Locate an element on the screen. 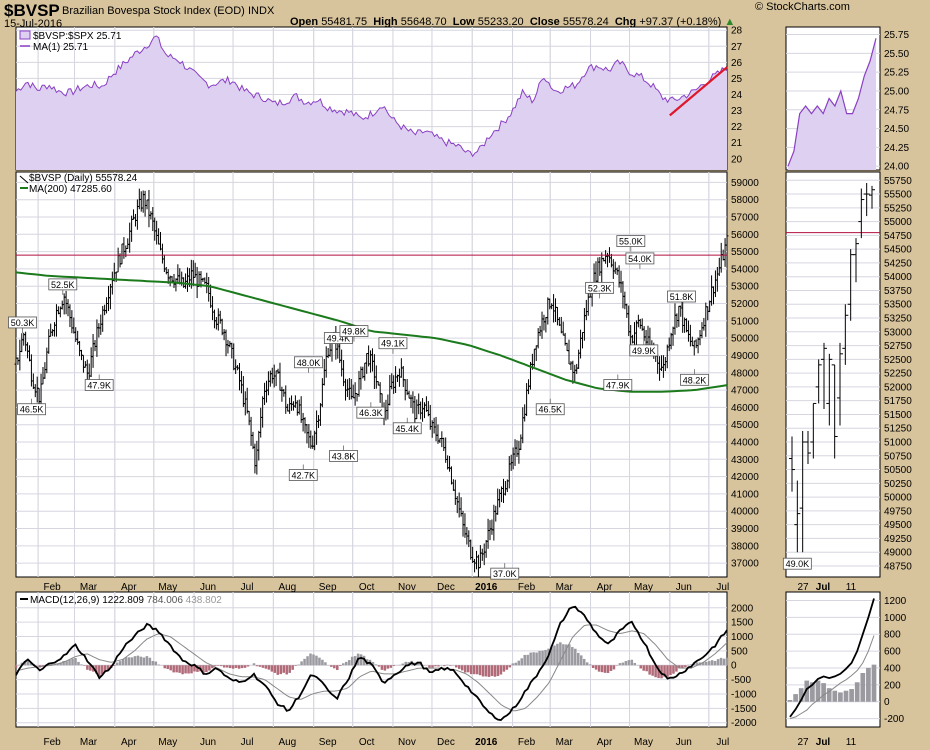  price-annotation-label: 49.4K is located at coordinates (339, 339).